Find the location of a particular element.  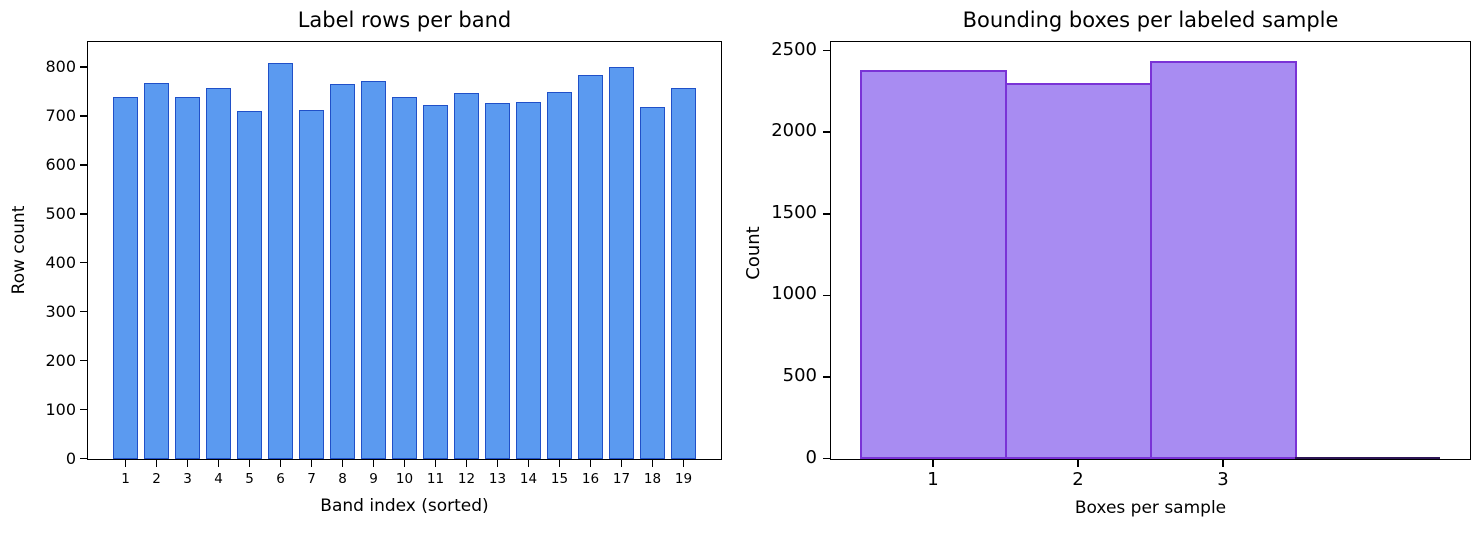

y-tick-label: 1500 is located at coordinates (794, 212).